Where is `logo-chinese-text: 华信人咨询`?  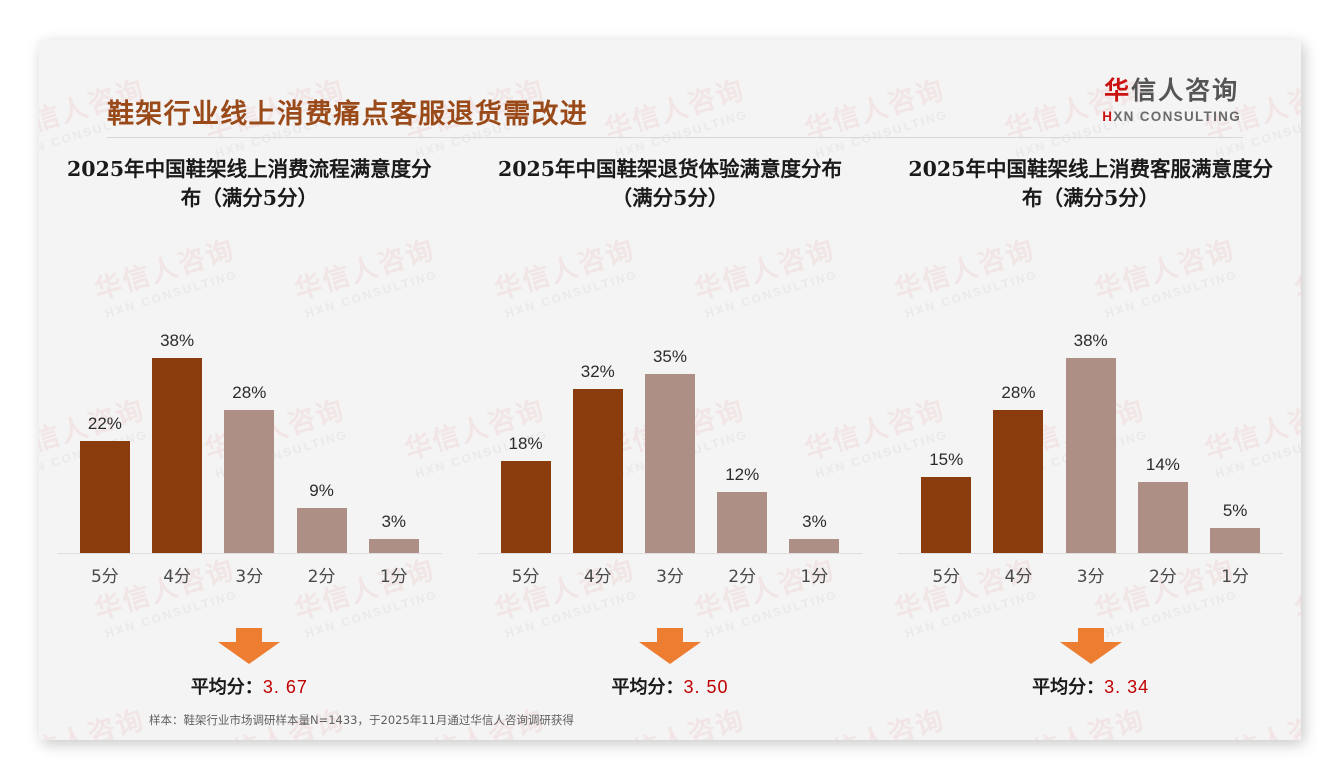 logo-chinese-text: 华信人咨询 is located at coordinates (1171, 90).